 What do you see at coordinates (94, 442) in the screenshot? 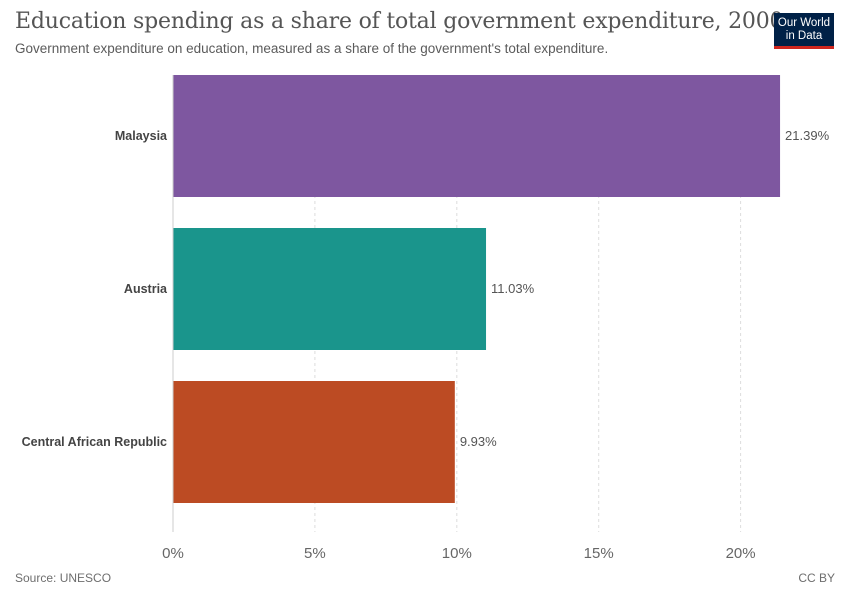
I see `category-label: Central African Republic` at bounding box center [94, 442].